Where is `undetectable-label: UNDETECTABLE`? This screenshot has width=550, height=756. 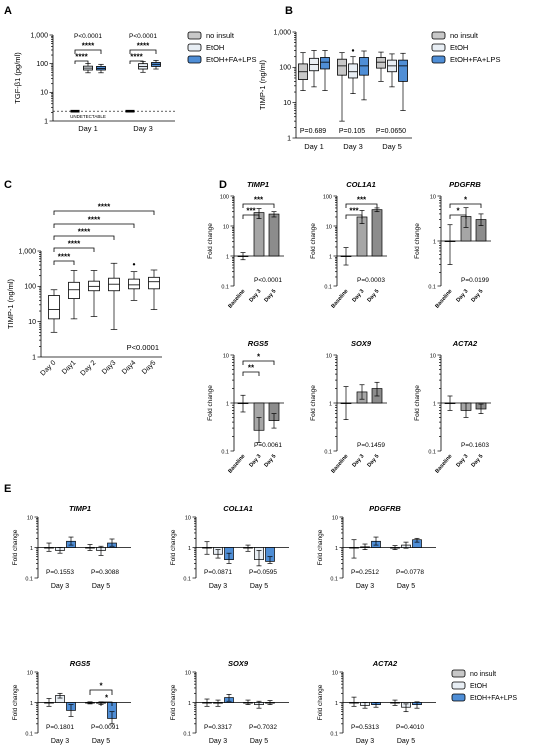
undetectable-label: UNDETECTABLE is located at coordinates (88, 116).